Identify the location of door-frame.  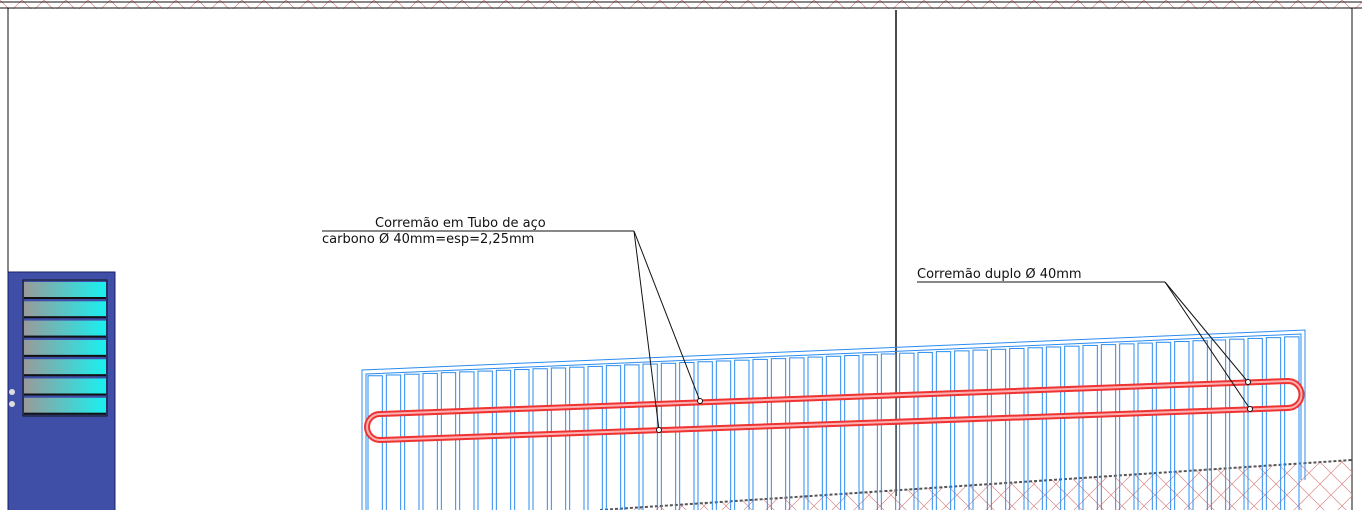
(65, 348).